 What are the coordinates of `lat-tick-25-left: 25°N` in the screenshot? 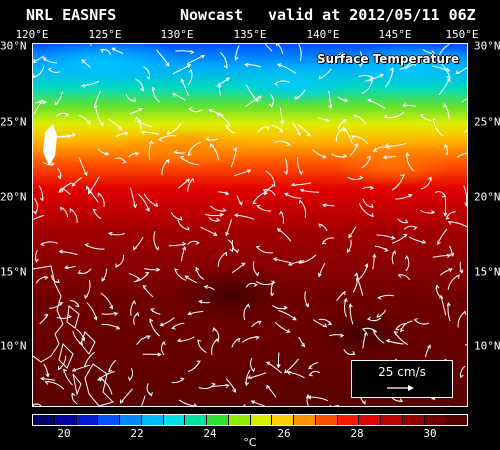 It's located at (13, 122).